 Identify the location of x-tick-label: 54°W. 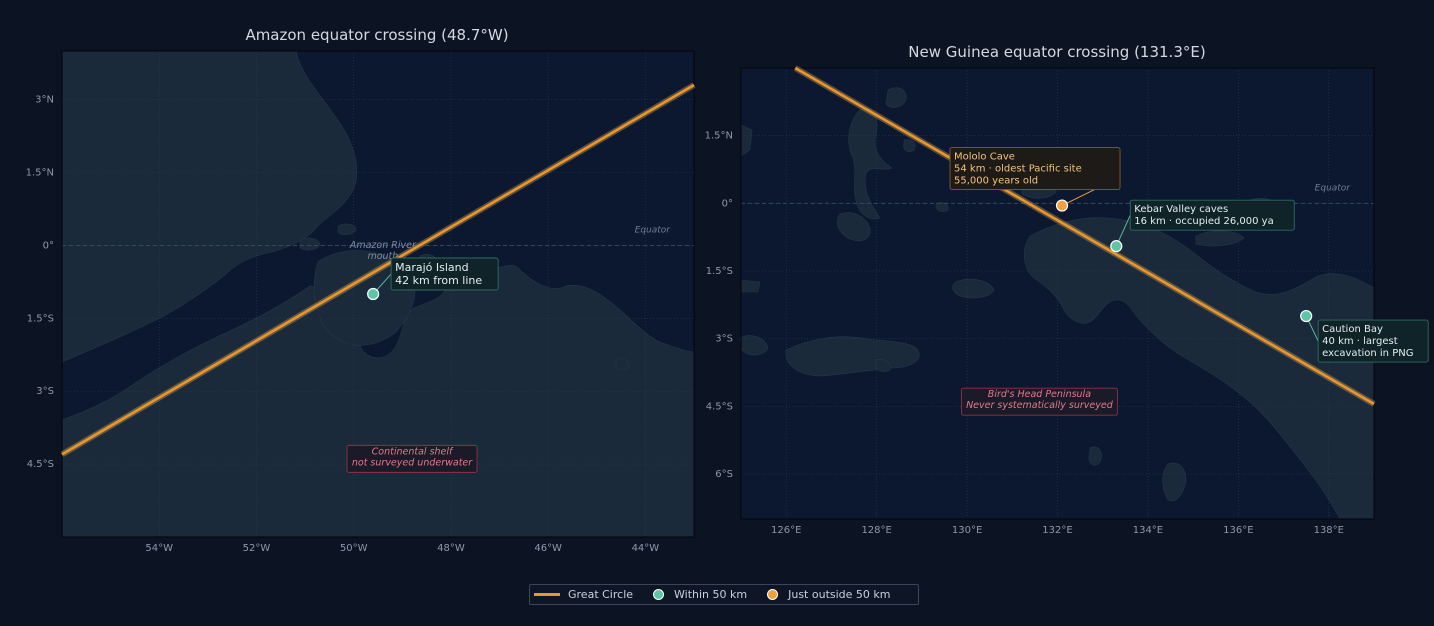
(159, 548).